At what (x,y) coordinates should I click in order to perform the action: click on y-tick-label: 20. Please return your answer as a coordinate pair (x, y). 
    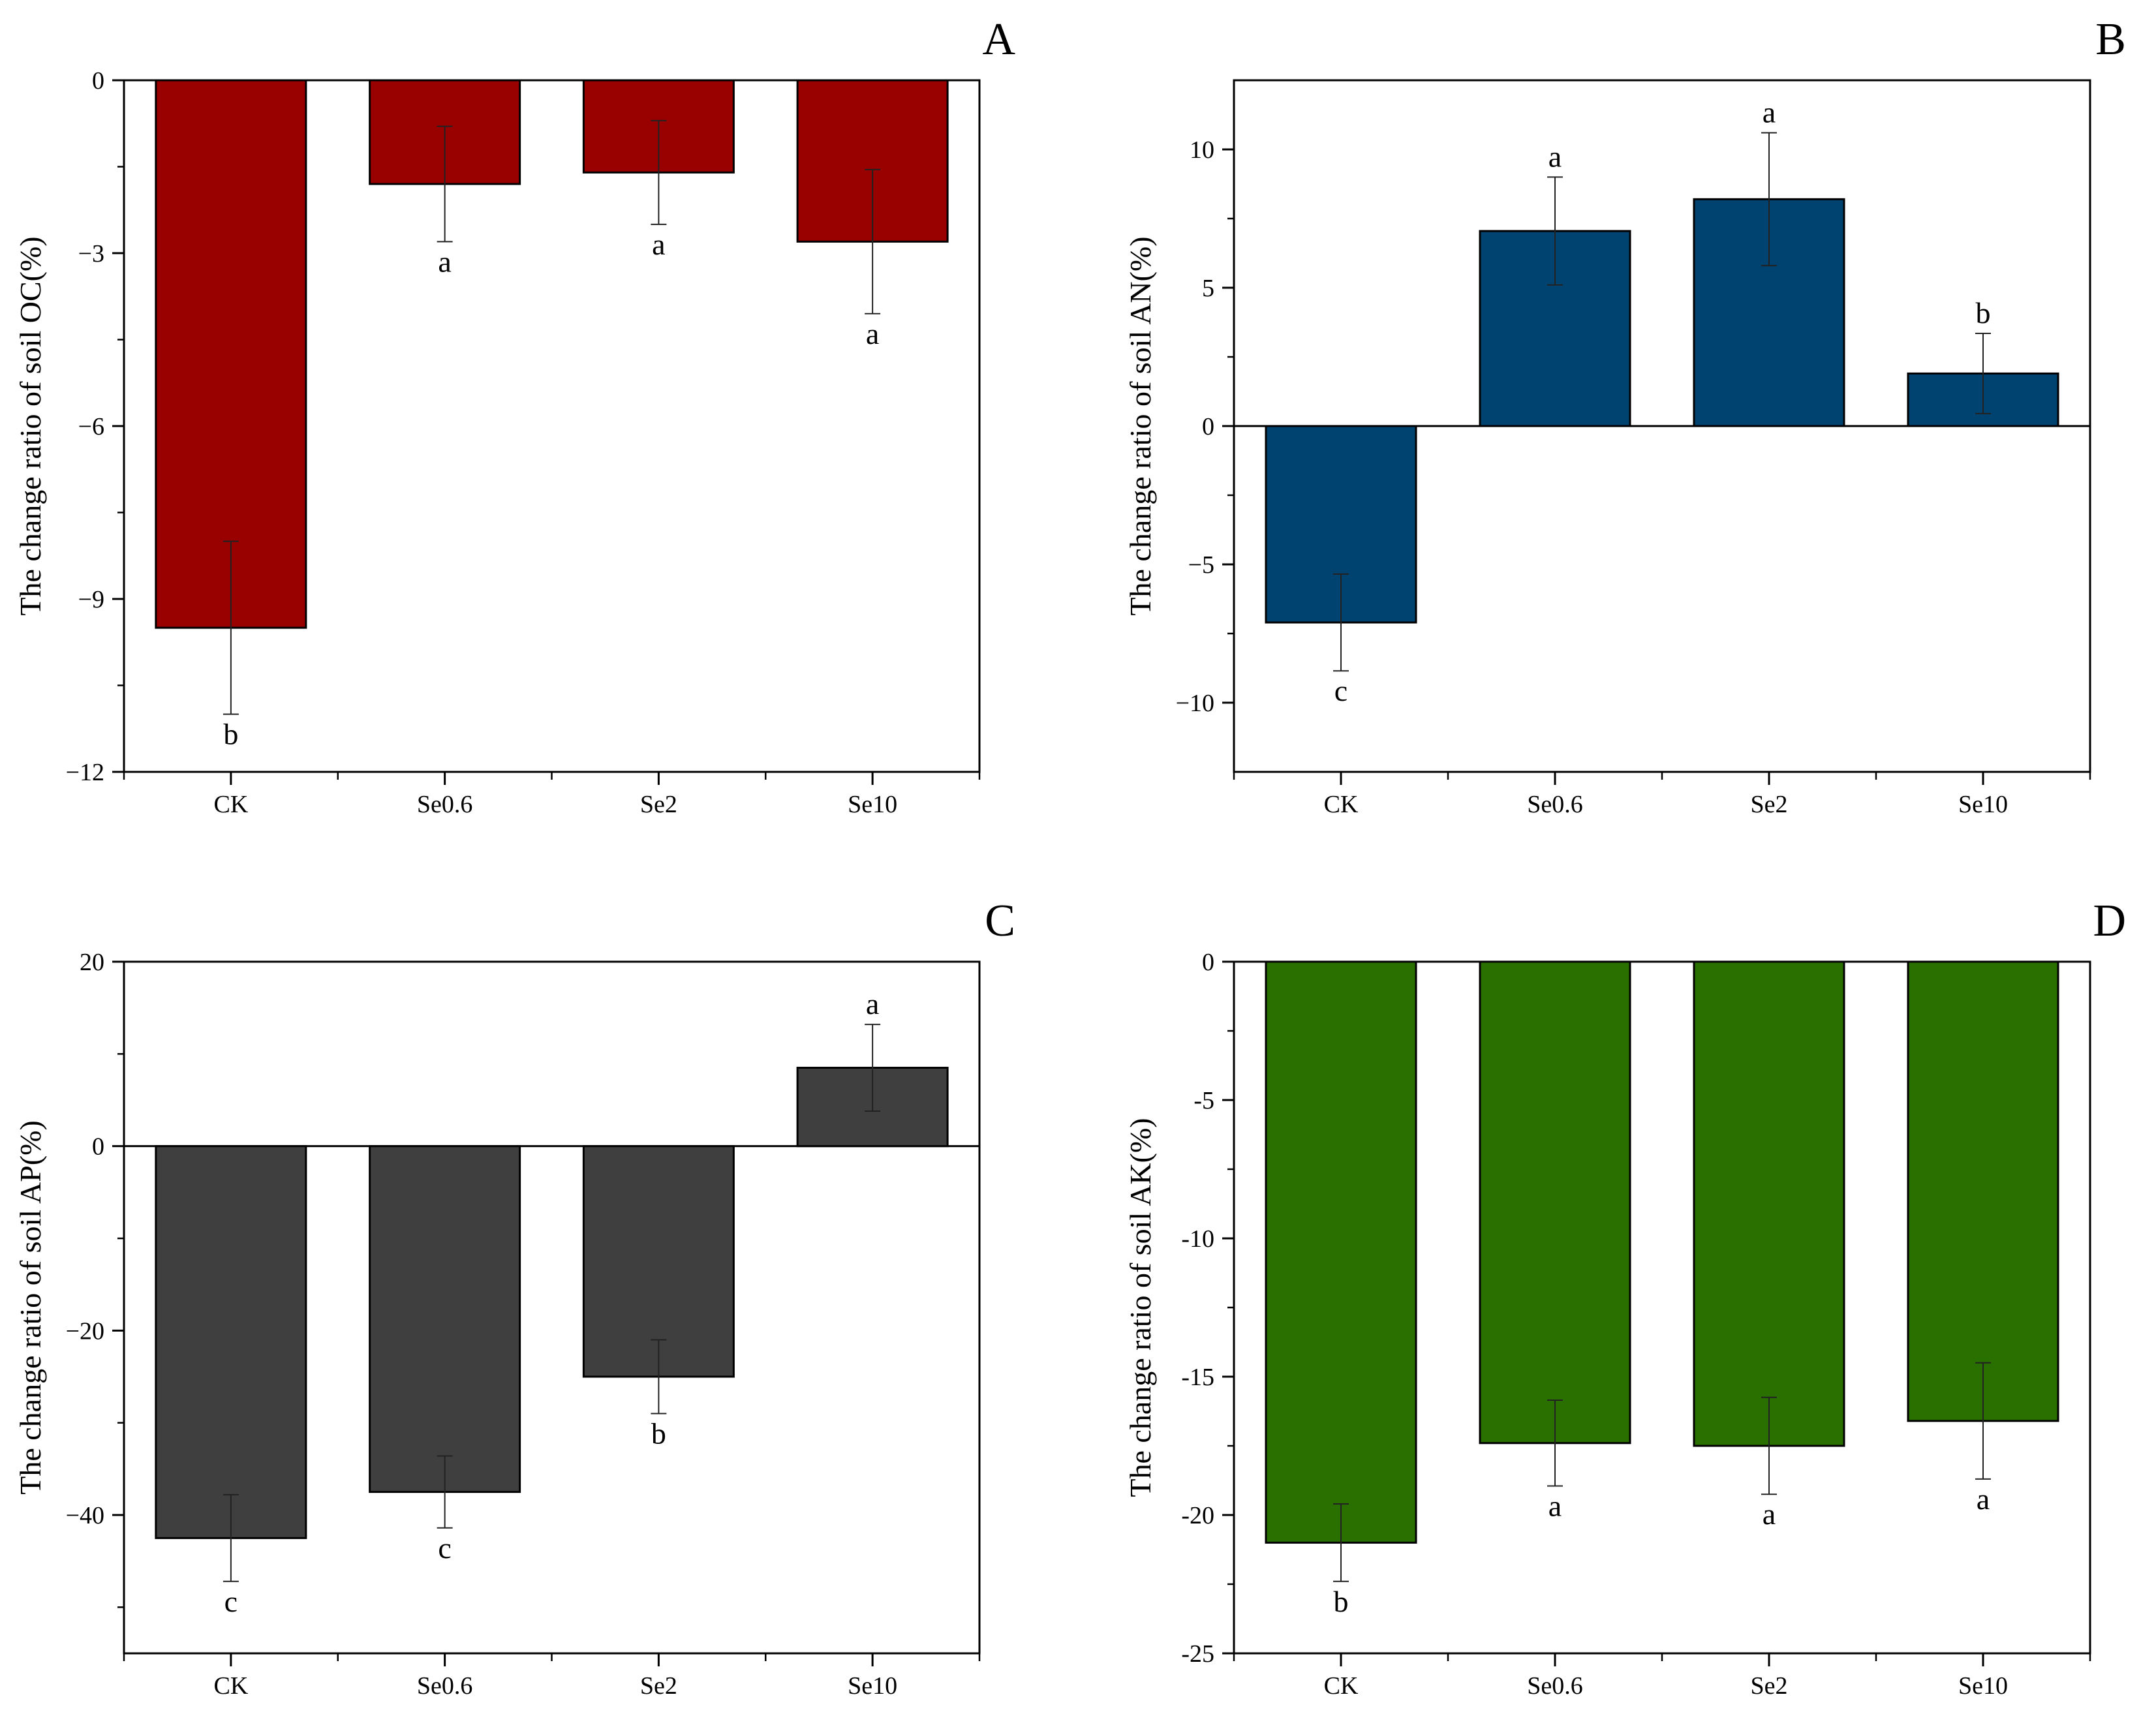
    Looking at the image, I should click on (92, 962).